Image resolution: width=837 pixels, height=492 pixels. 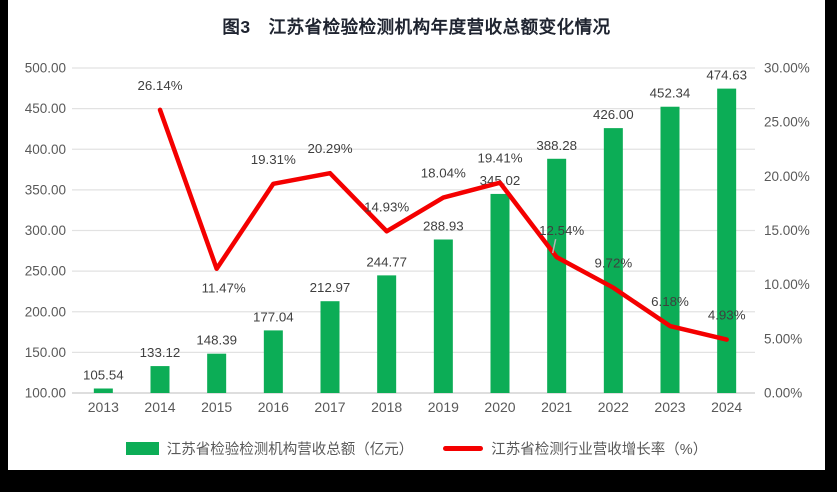 What do you see at coordinates (386, 261) in the screenshot?
I see `bar-value-label: 244.77` at bounding box center [386, 261].